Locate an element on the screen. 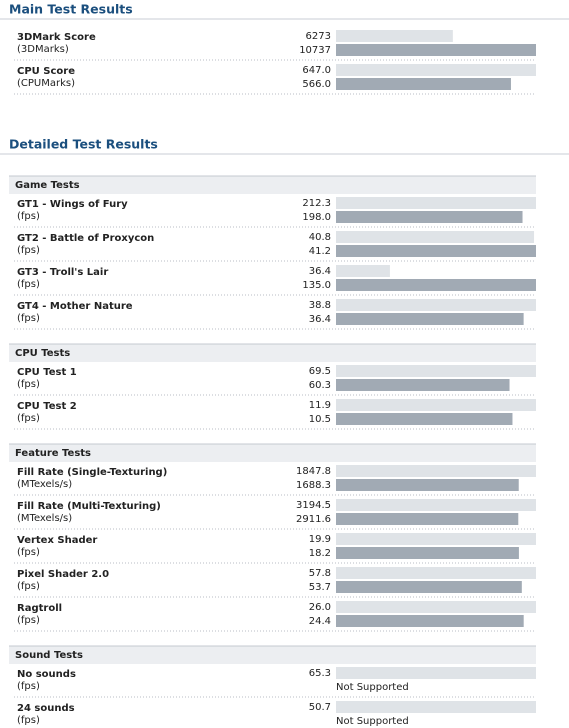  test-unit: (3DMarks) is located at coordinates (43, 49).